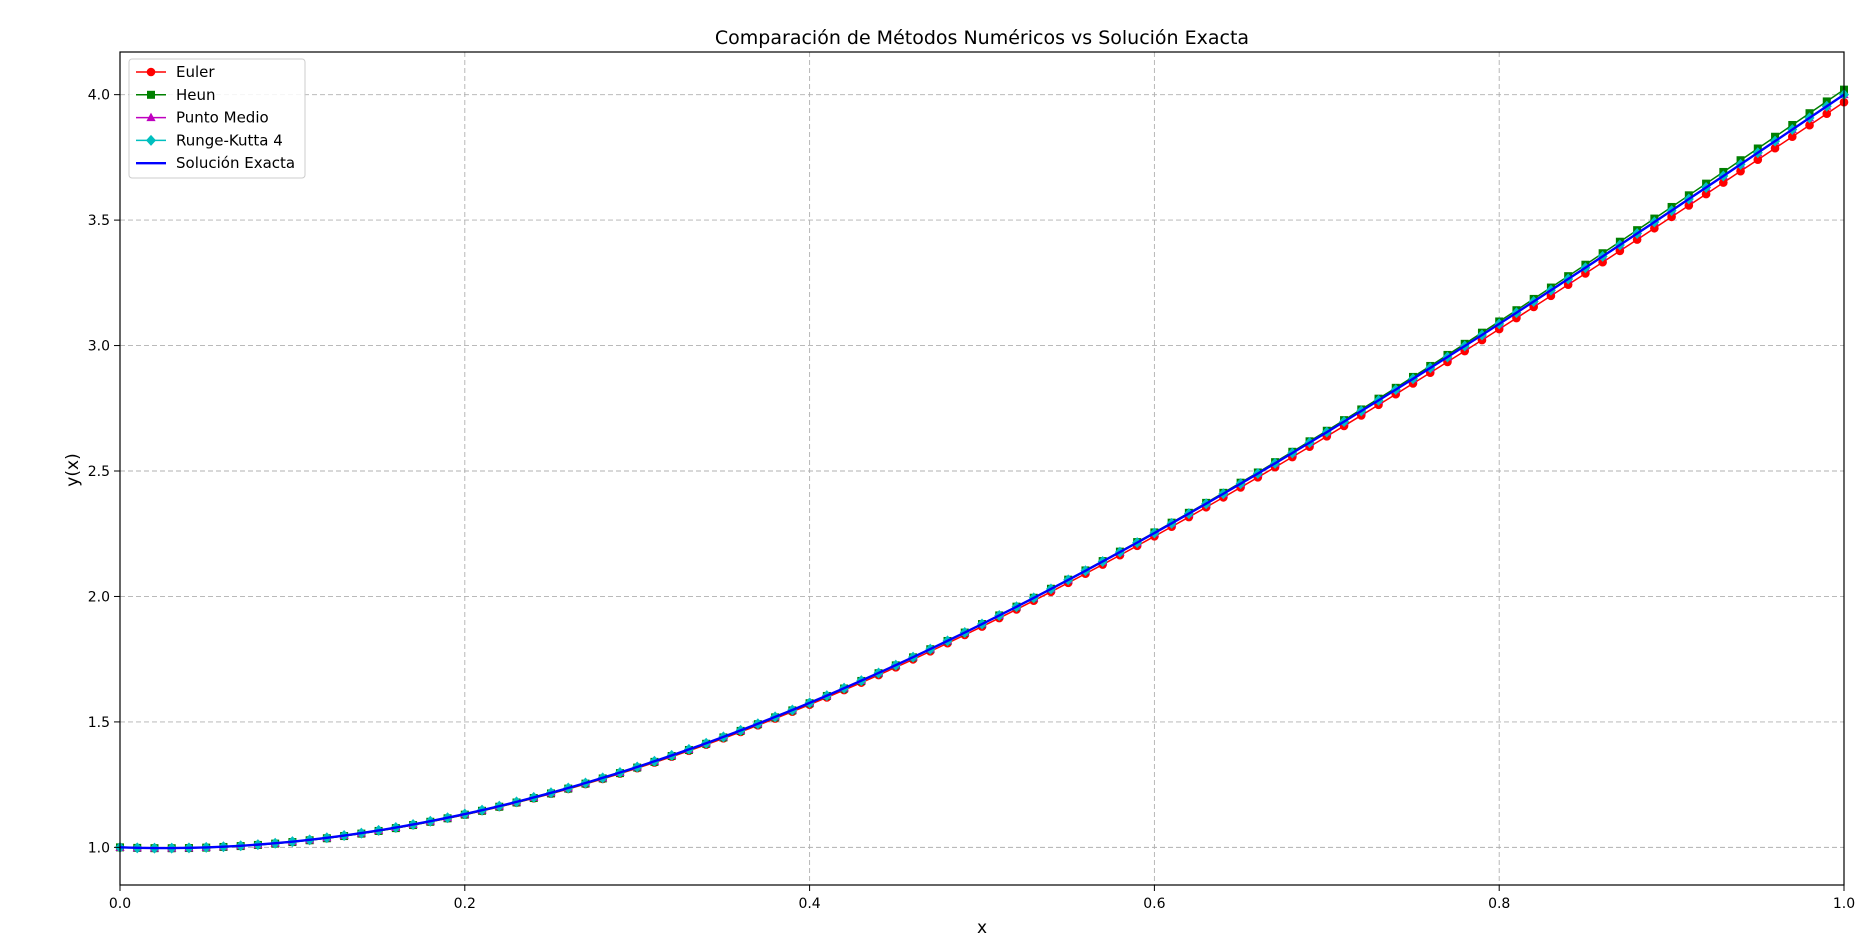 The width and height of the screenshot is (1872, 952). I want to click on y-tick-label: 3.0, so click(99, 347).